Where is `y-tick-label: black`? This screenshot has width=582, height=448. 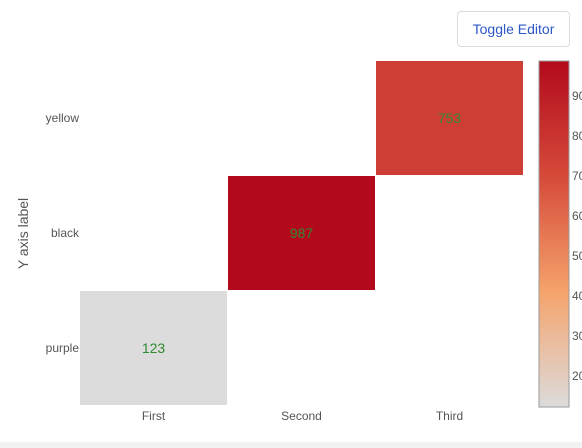 y-tick-label: black is located at coordinates (65, 233).